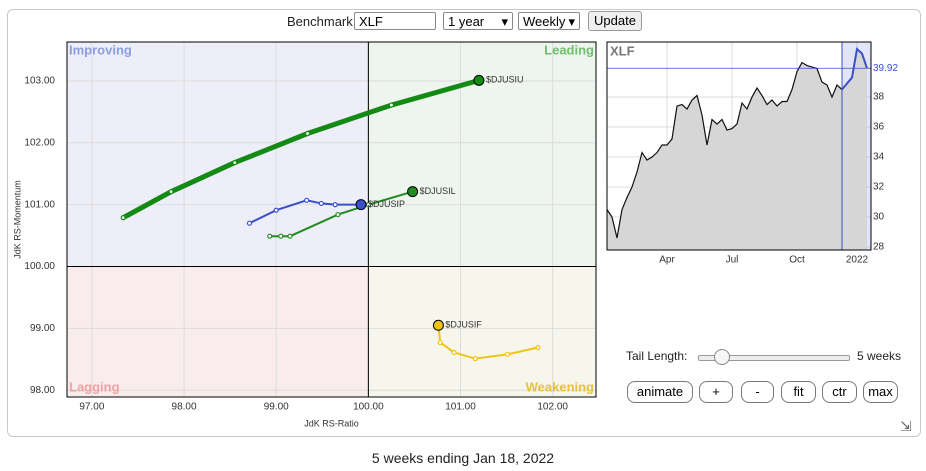 The height and width of the screenshot is (471, 926). What do you see at coordinates (879, 127) in the screenshot?
I see `y-tick-label: 36` at bounding box center [879, 127].